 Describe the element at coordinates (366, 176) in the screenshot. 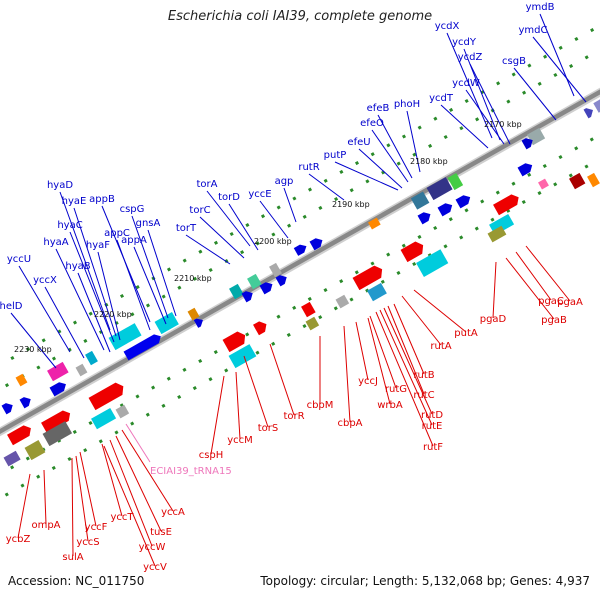

I see `gene-label-putP-leader` at that location.